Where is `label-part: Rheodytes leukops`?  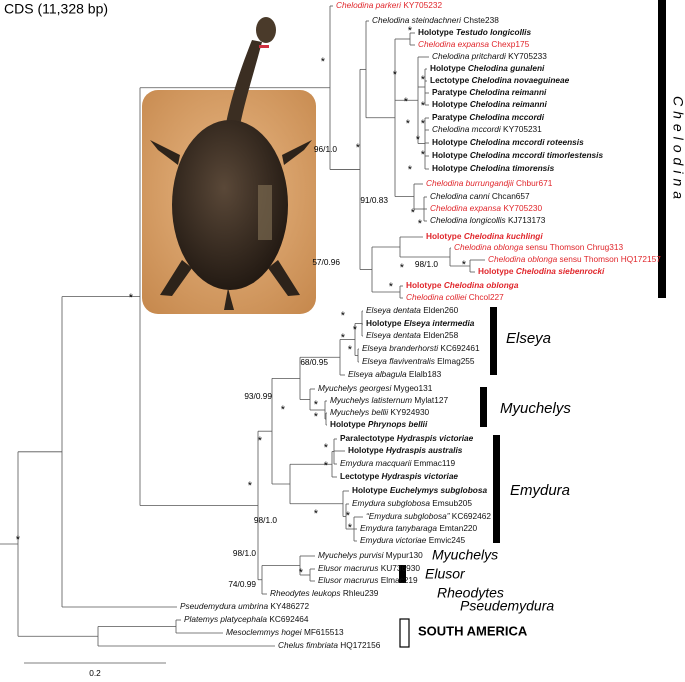 label-part: Rheodytes leukops is located at coordinates (305, 593).